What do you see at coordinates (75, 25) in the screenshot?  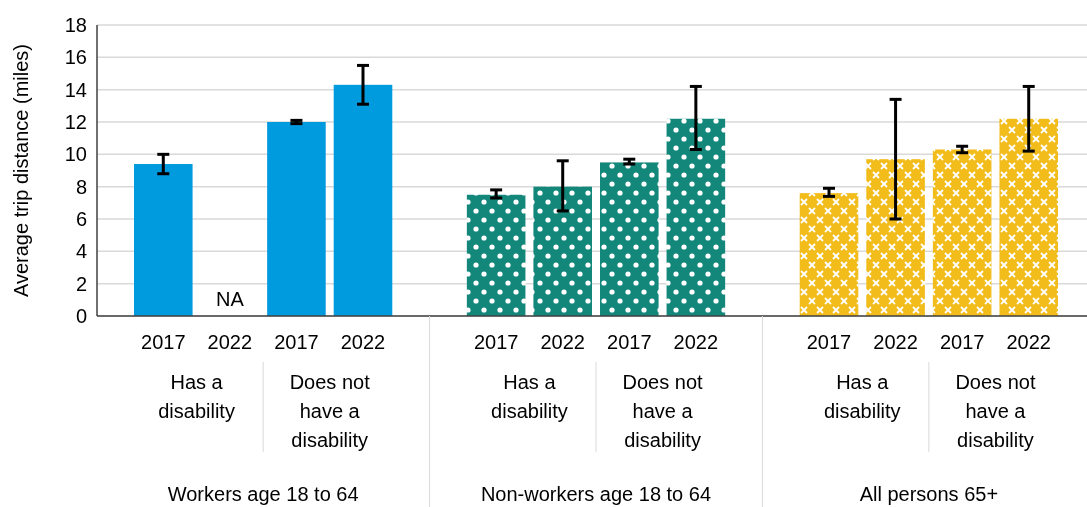 I see `y-tick-label: 18` at bounding box center [75, 25].